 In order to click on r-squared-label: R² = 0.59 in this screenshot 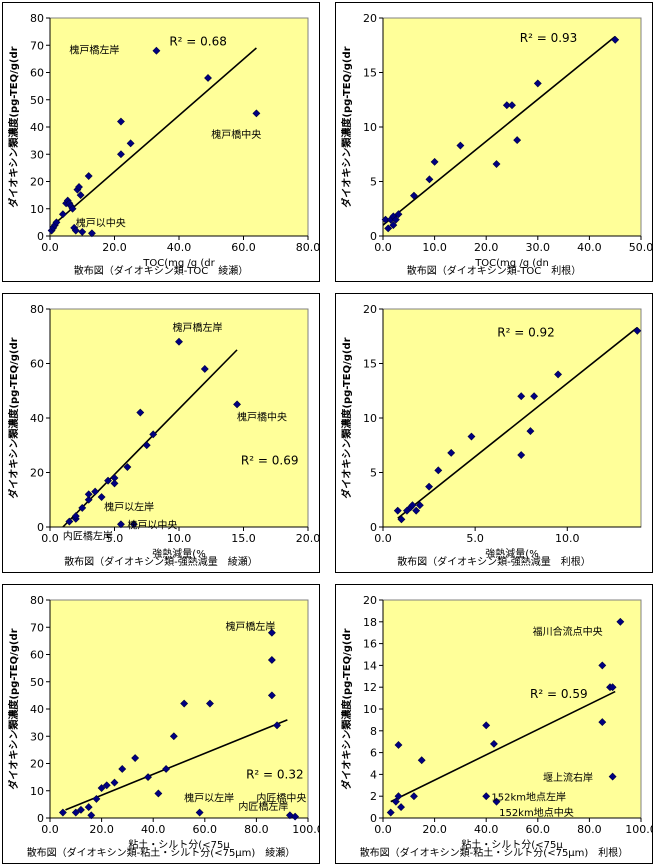, I will do `click(559, 694)`.